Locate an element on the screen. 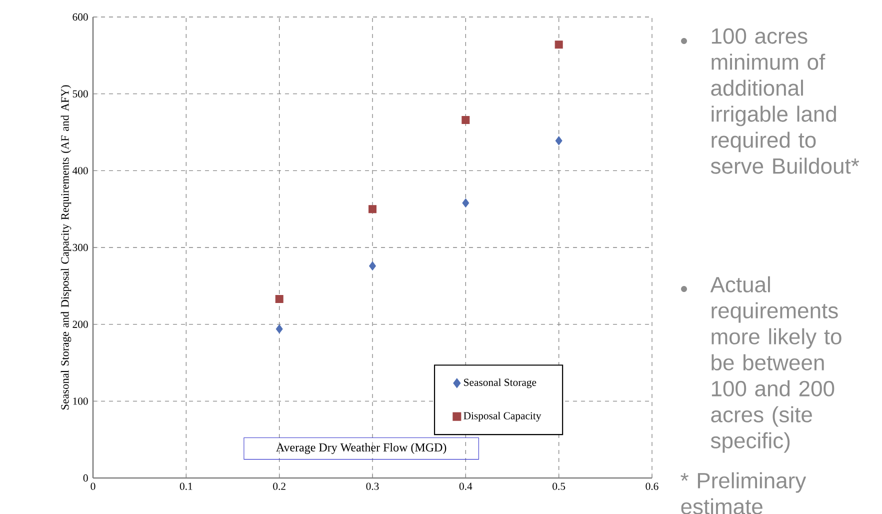  x-tick-label: 0.4 is located at coordinates (465, 486).